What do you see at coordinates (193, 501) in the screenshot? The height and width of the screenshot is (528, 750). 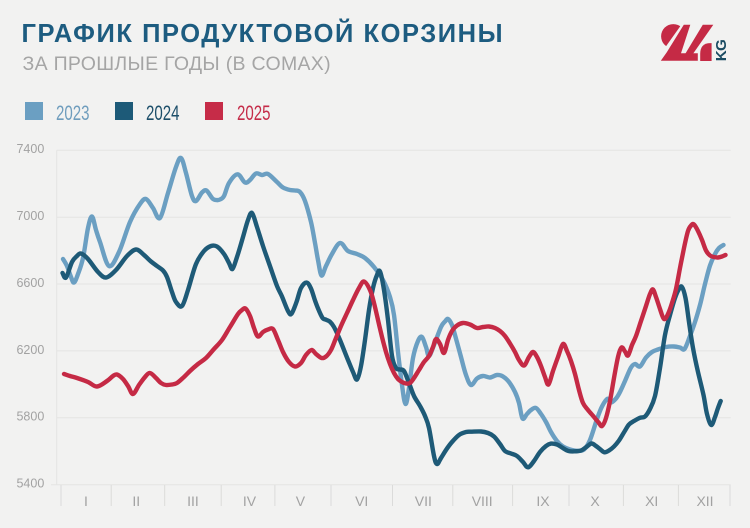 I see `svg-text: III` at bounding box center [193, 501].